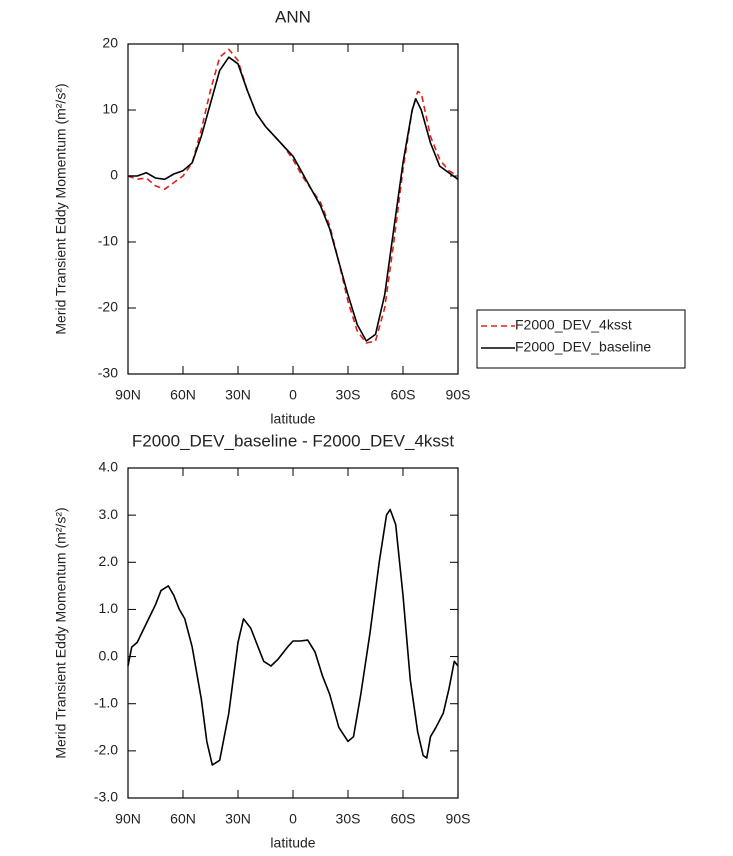  I want to click on legend-label: F2000_DEV_4ksst, so click(573, 325).